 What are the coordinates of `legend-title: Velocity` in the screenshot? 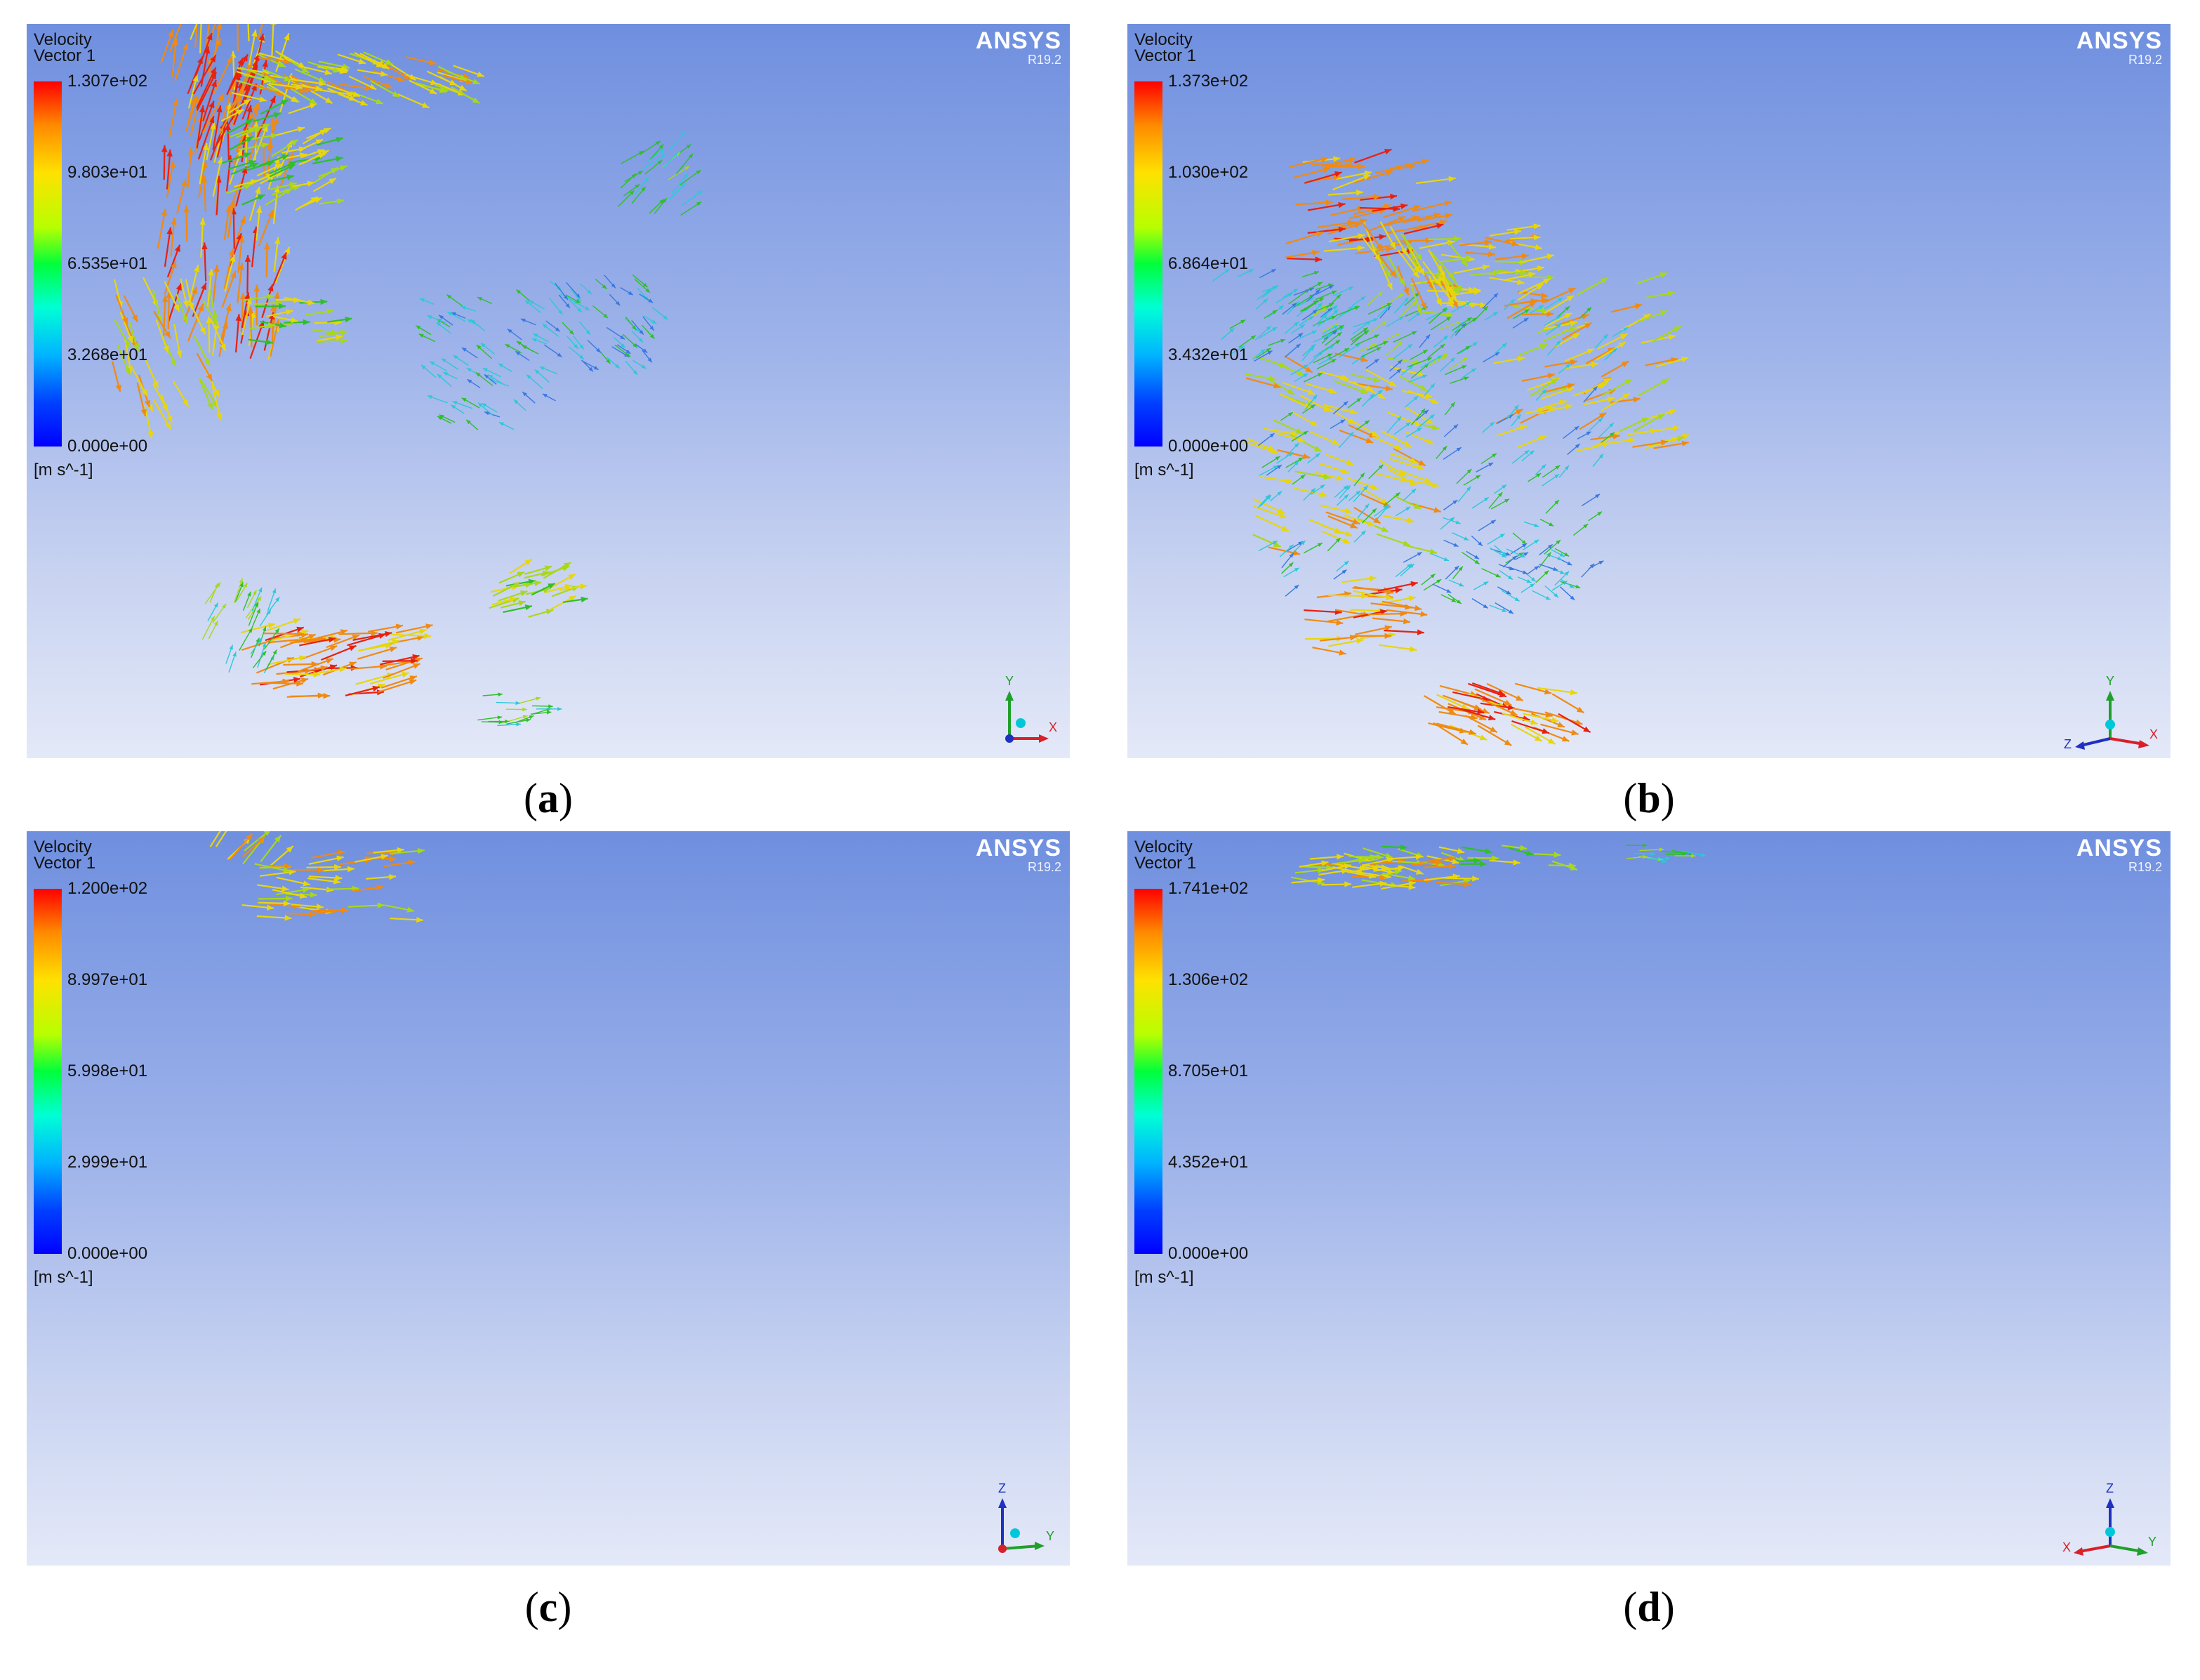 It's located at (1163, 39).